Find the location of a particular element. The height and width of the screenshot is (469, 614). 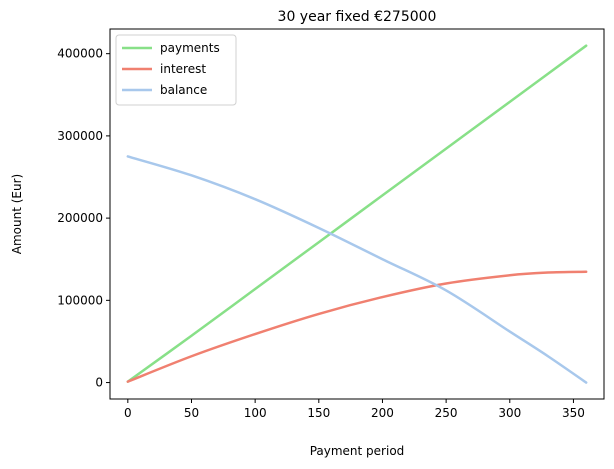

x-tick-label: 250 is located at coordinates (446, 413).